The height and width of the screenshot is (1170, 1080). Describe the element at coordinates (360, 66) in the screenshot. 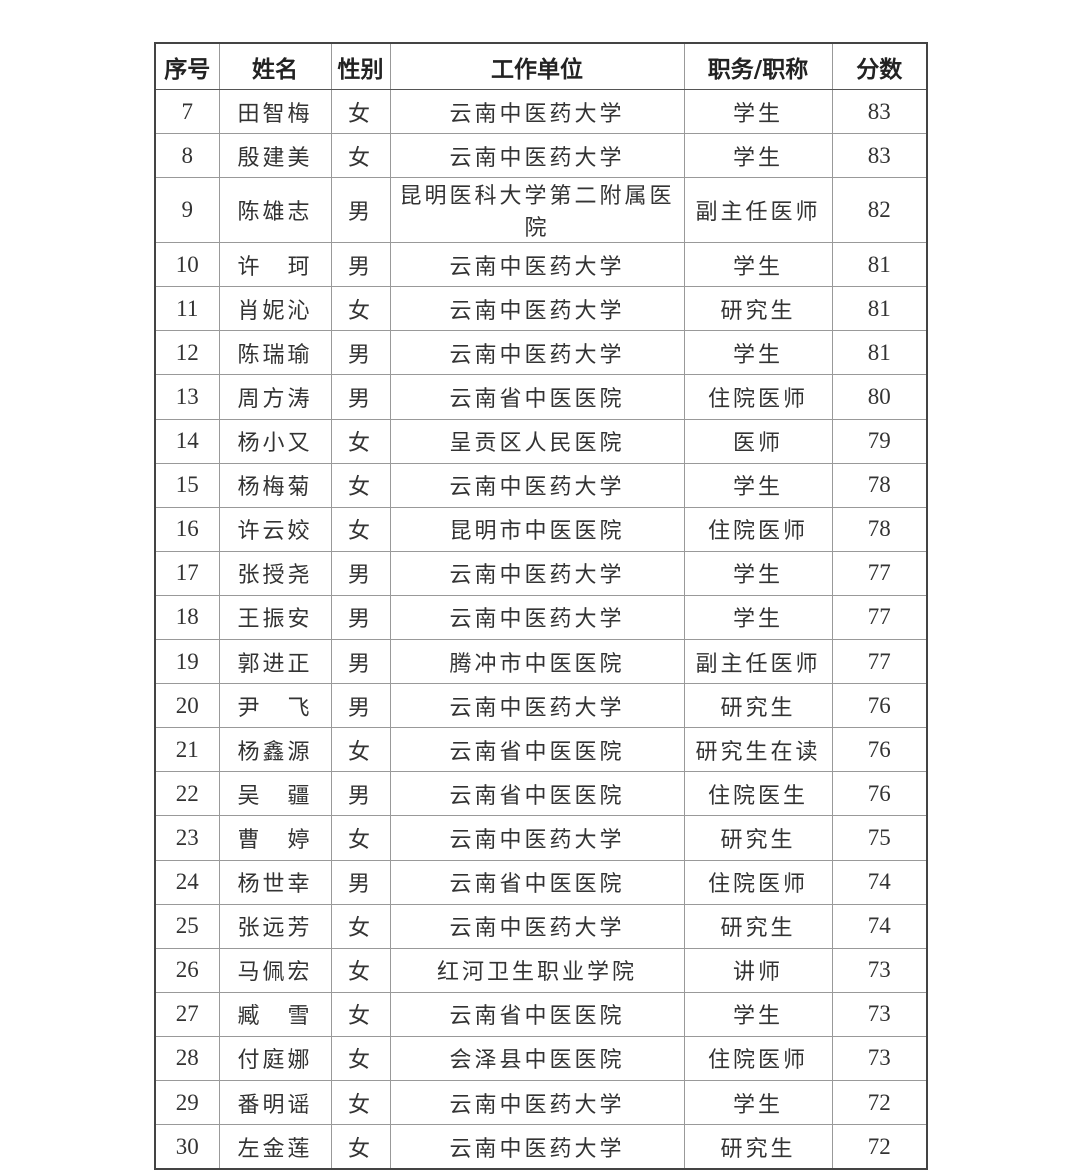

I see `header-gender: 性别` at that location.